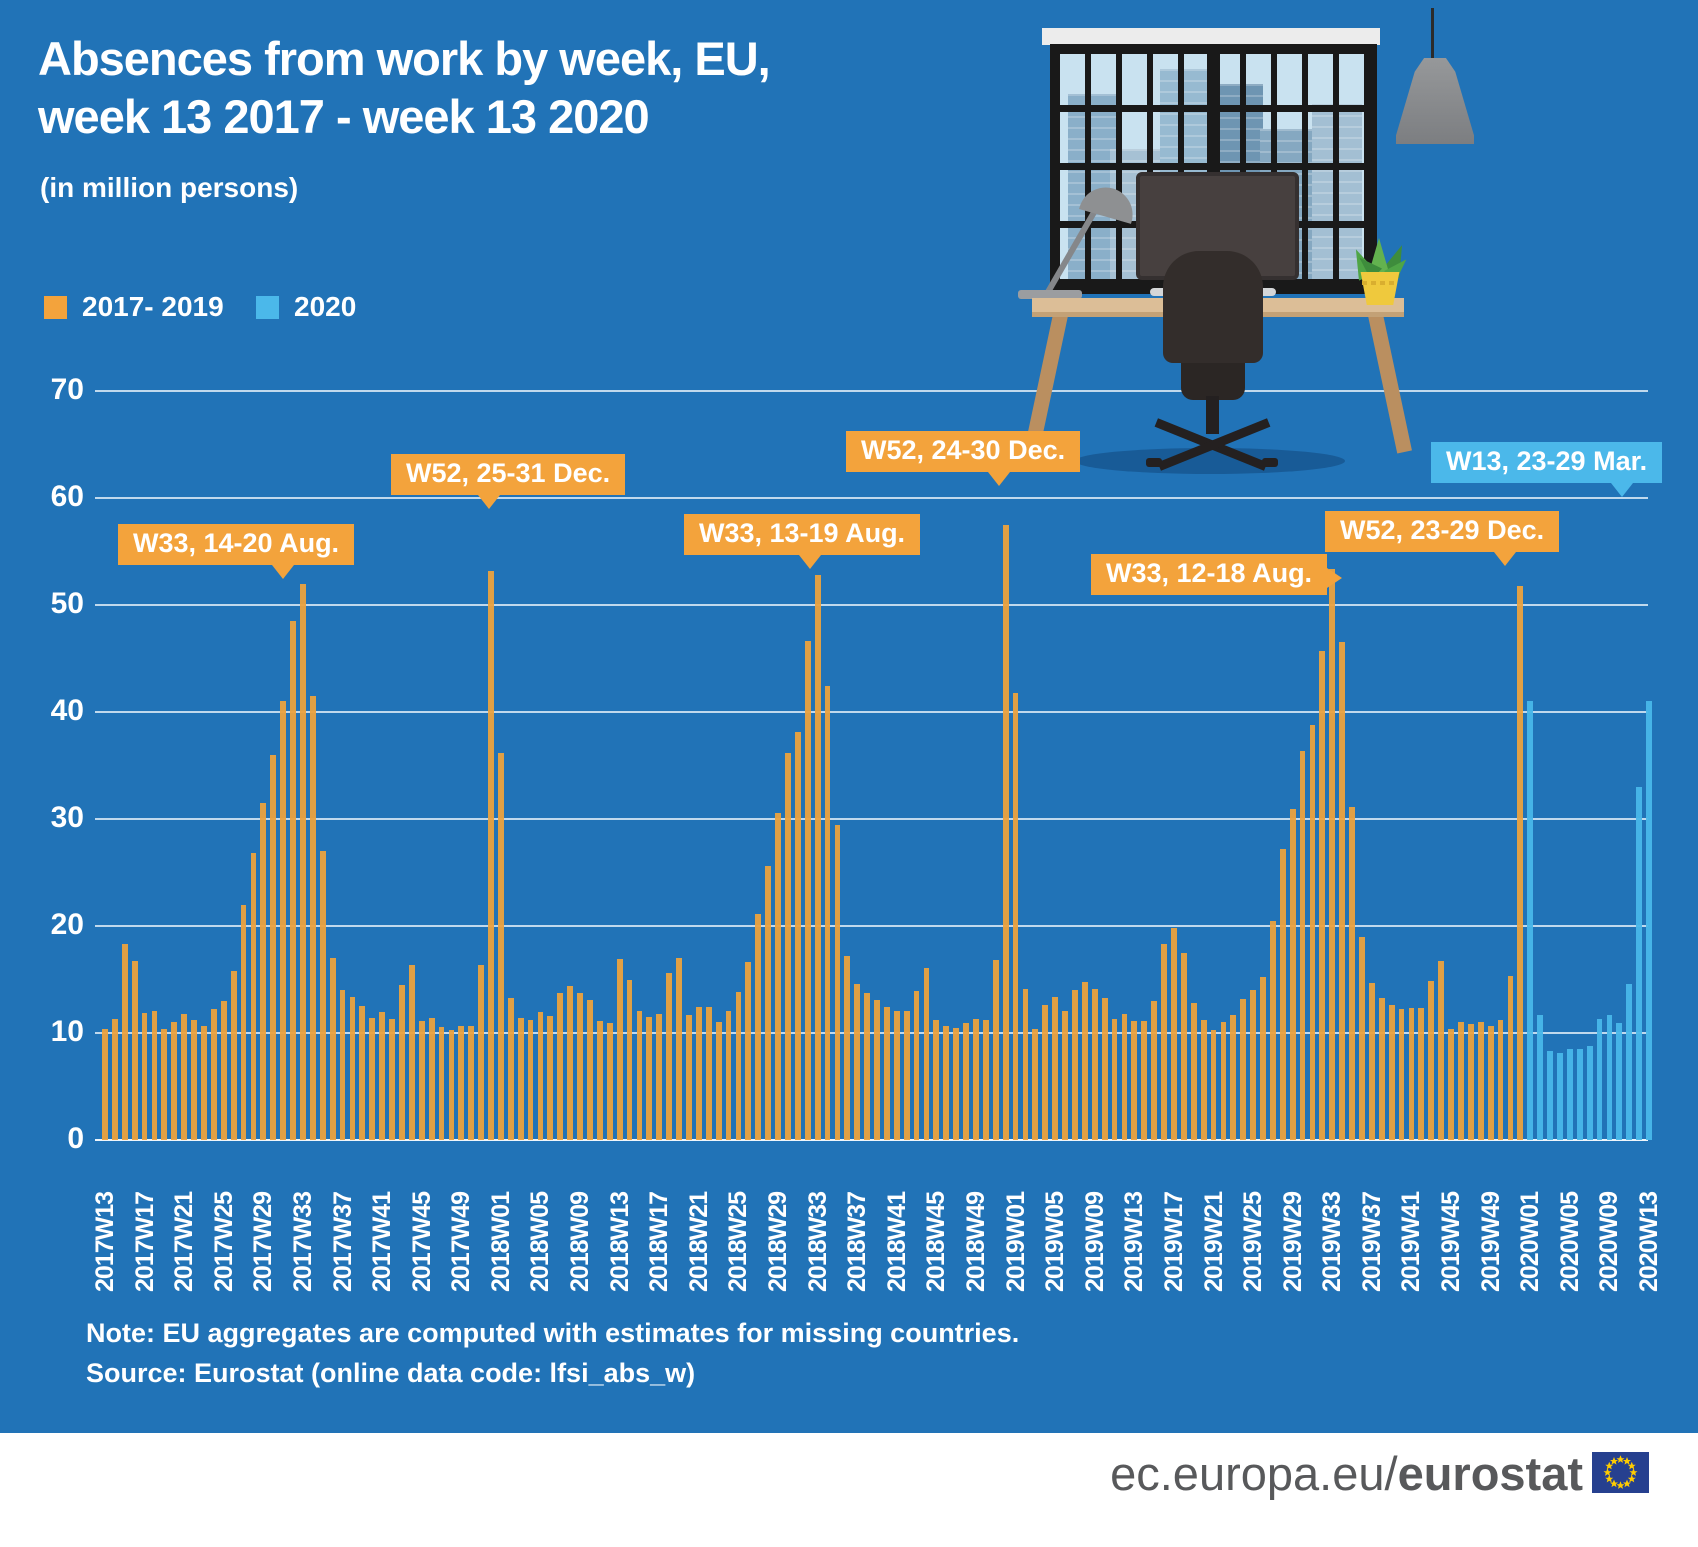 This screenshot has width=1698, height=1547. I want to click on x-tick-2018W13: 2018W13, so click(619, 1241).